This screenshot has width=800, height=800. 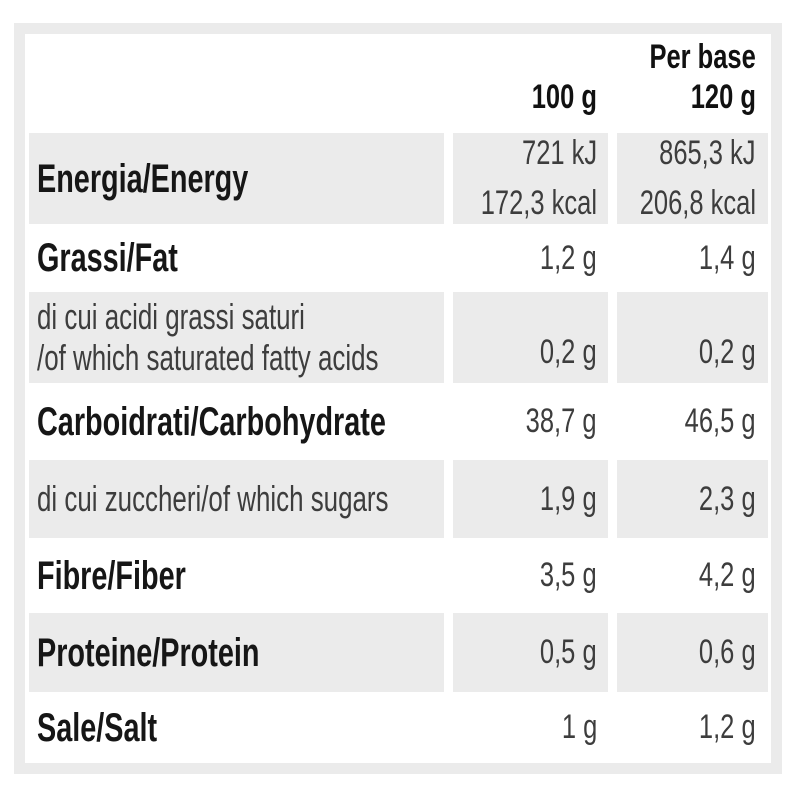 I want to click on table-row-fat: Grassi/Fat 1,2 g 1,4 g, so click(x=398, y=258).